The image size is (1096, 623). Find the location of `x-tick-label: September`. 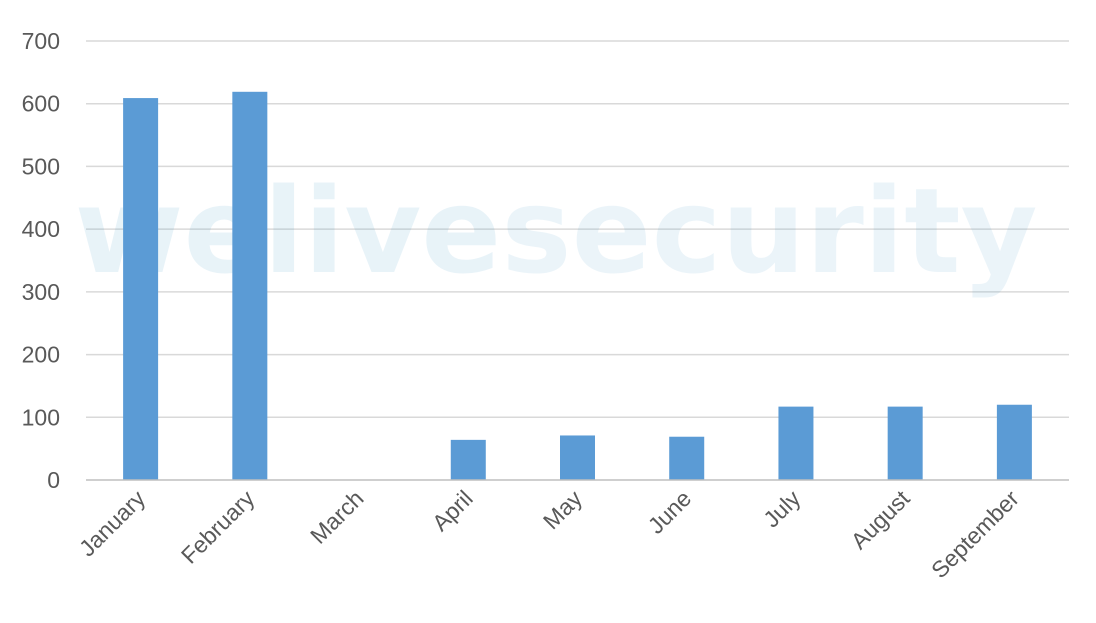

x-tick-label: September is located at coordinates (975, 534).